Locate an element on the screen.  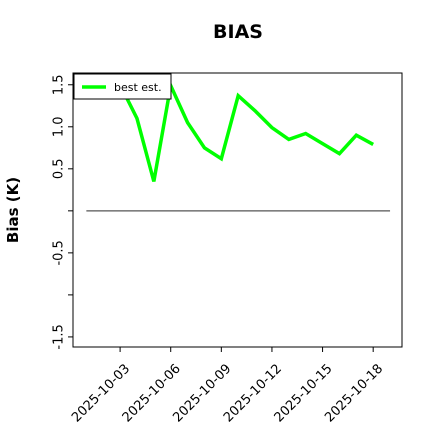
y-tick-label: 1.5 is located at coordinates (59, 84).